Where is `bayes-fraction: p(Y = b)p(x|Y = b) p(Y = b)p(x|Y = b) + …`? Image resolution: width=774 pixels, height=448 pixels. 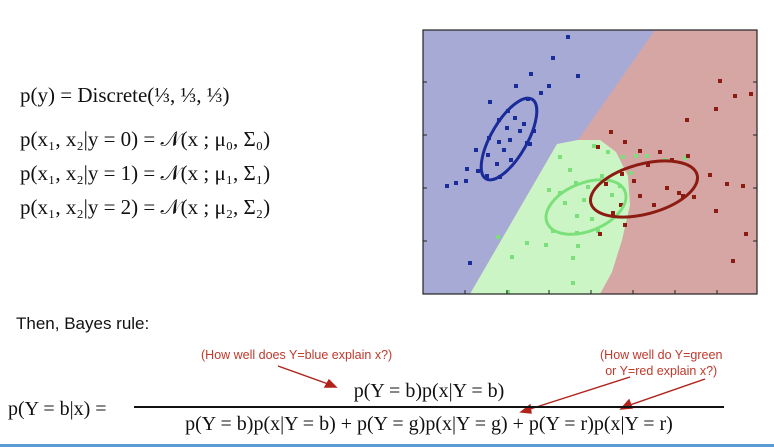 bayes-fraction: p(Y = b)p(x|Y = b) p(Y = b)p(x|Y = b) + … is located at coordinates (429, 407).